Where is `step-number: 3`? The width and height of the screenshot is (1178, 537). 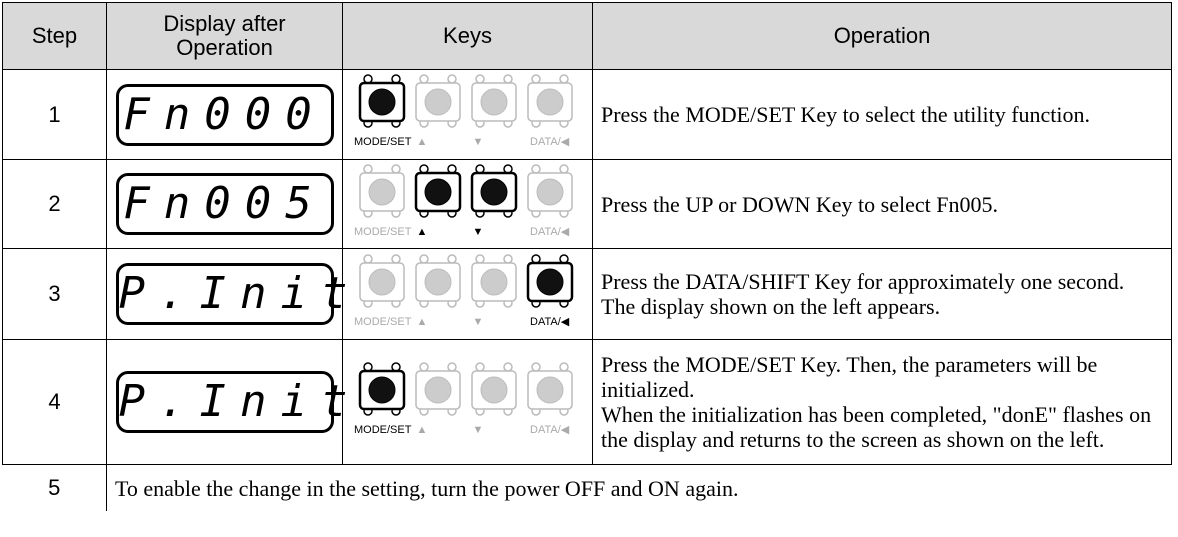 step-number: 3 is located at coordinates (54, 294).